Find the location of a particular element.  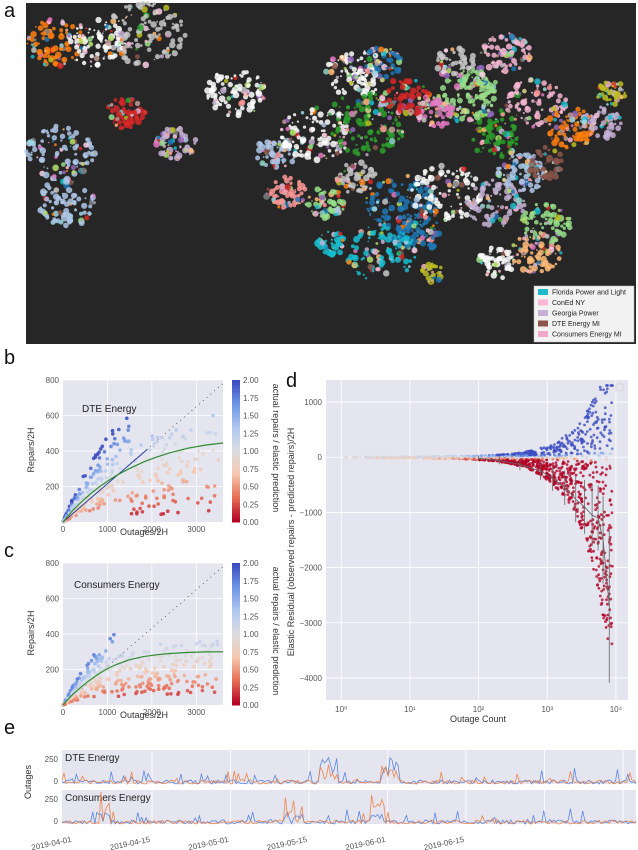

colorbar-tick-label: 1.25 is located at coordinates (251, 616).